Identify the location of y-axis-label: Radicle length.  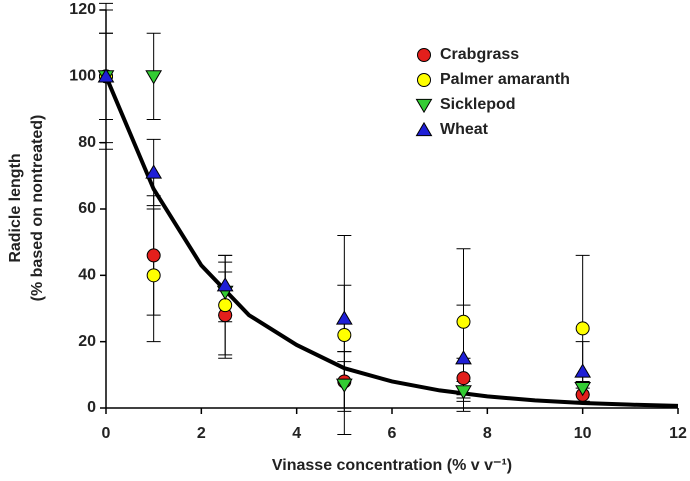
(15, 207).